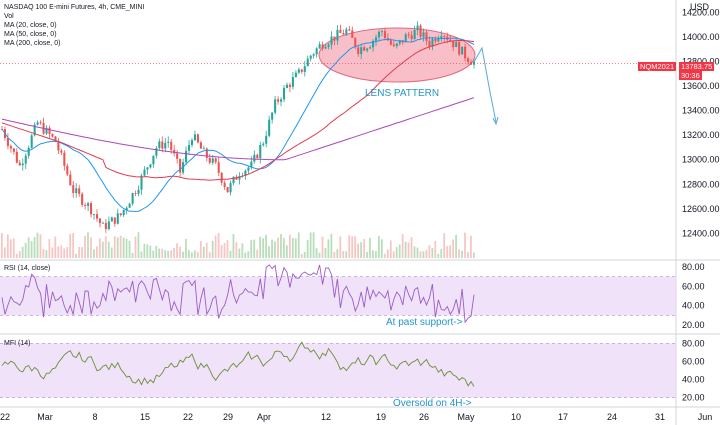  Describe the element at coordinates (693, 343) in the screenshot. I see `mfi-tick-label: 80.00` at that location.